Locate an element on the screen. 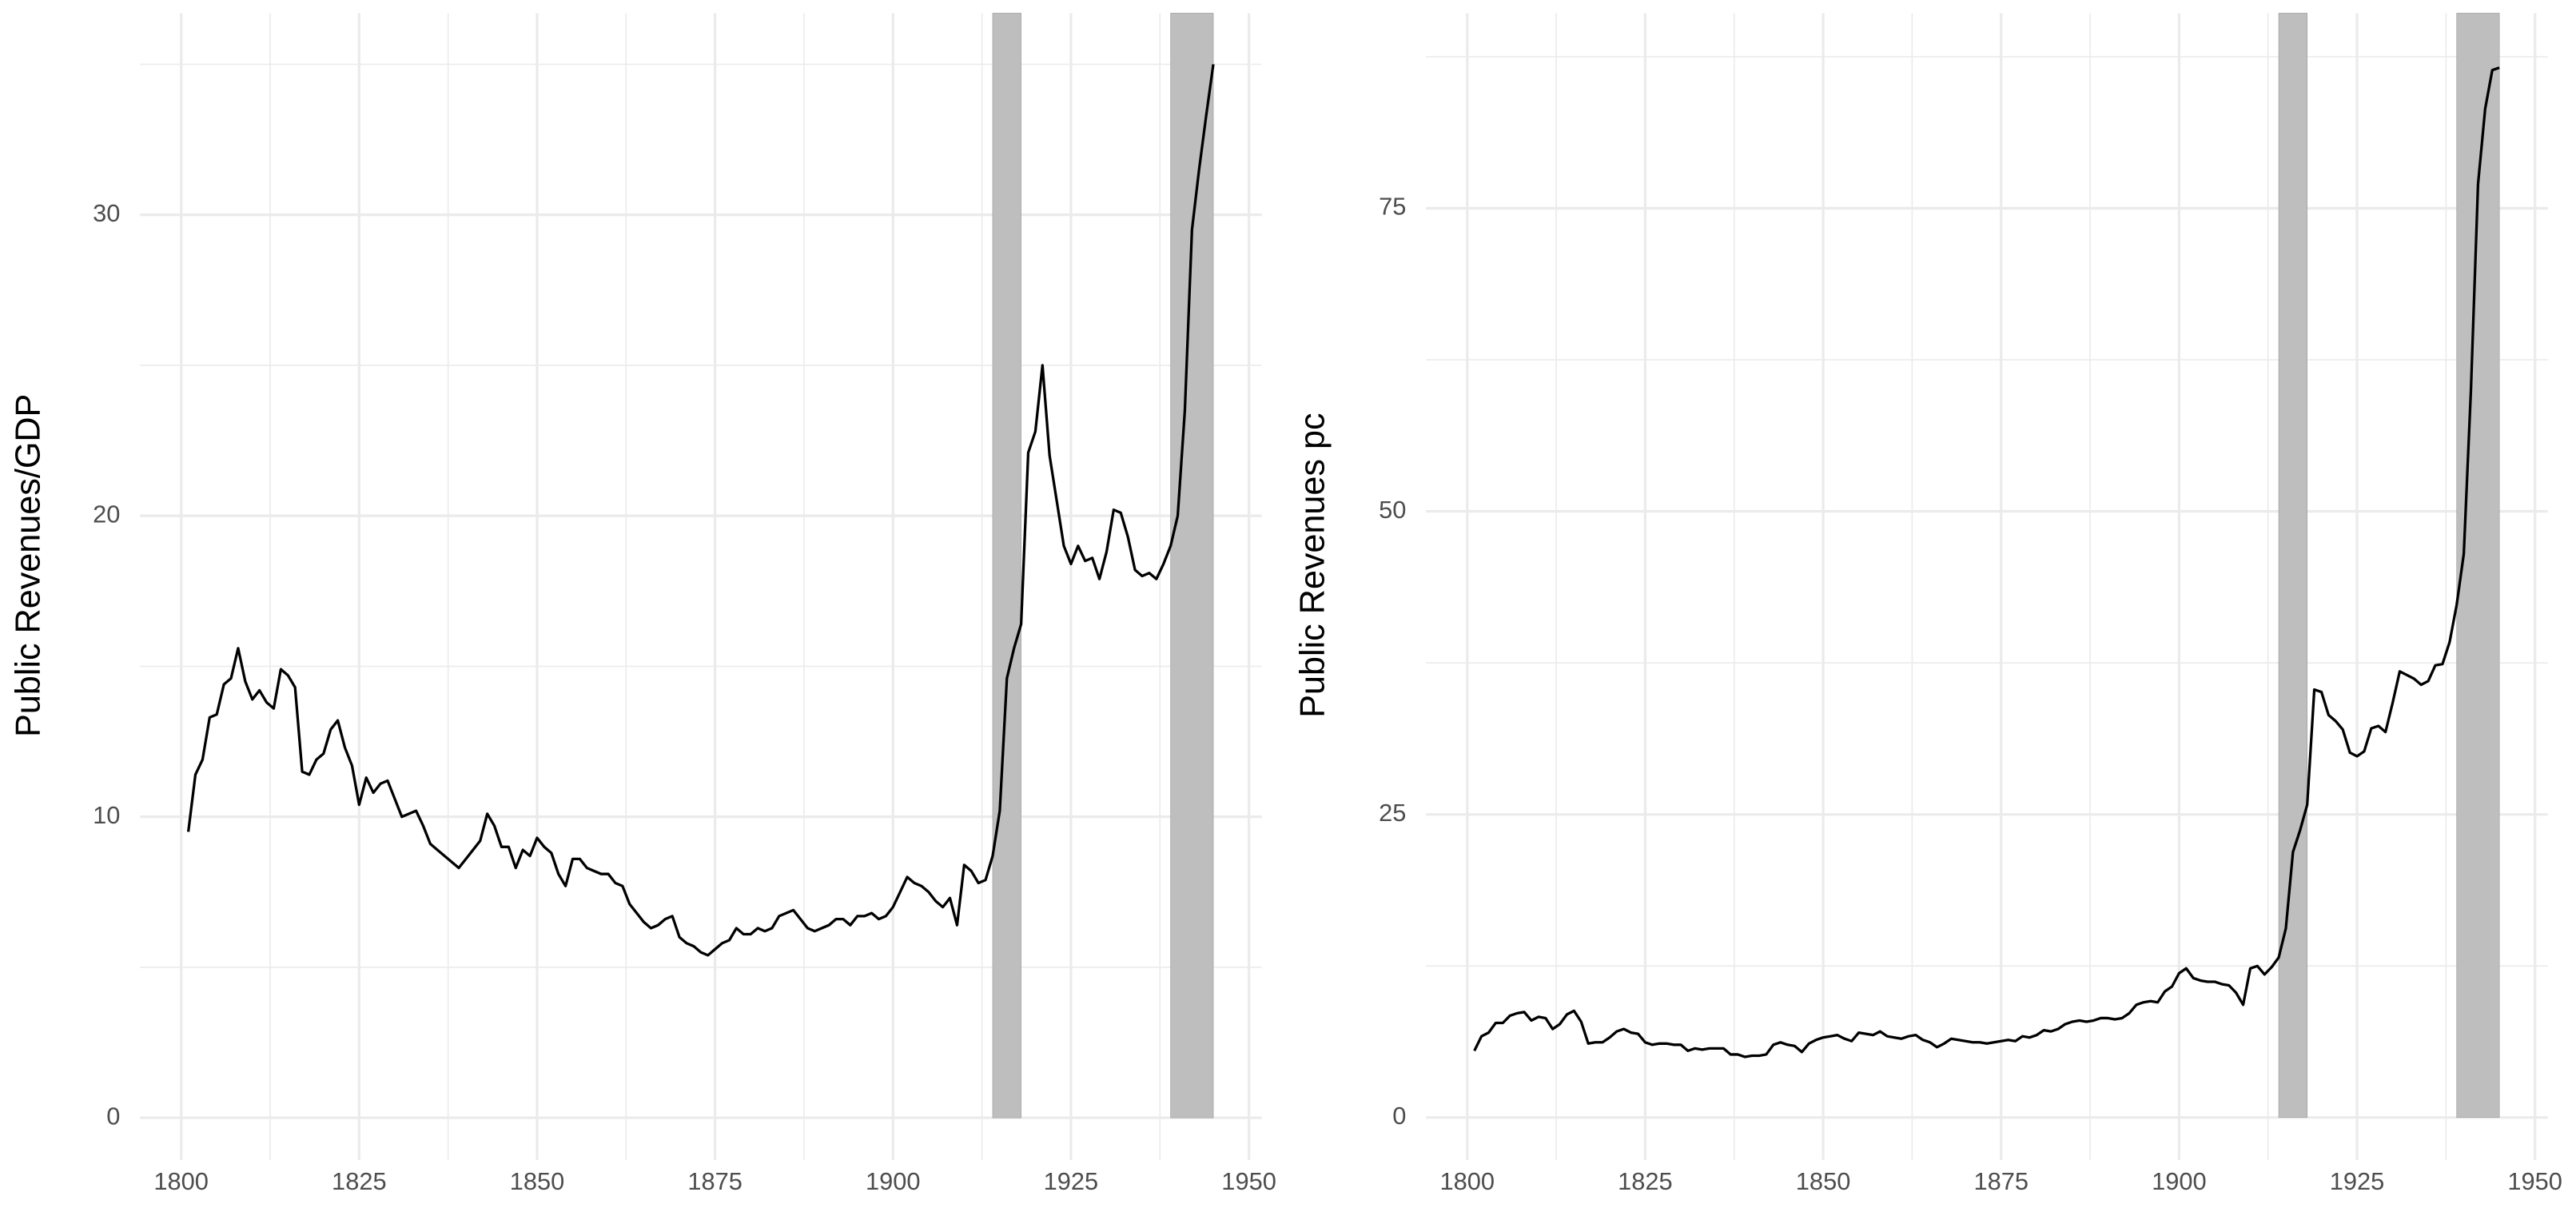 The height and width of the screenshot is (1224, 2576). y-tick-label: 30 is located at coordinates (106, 213).